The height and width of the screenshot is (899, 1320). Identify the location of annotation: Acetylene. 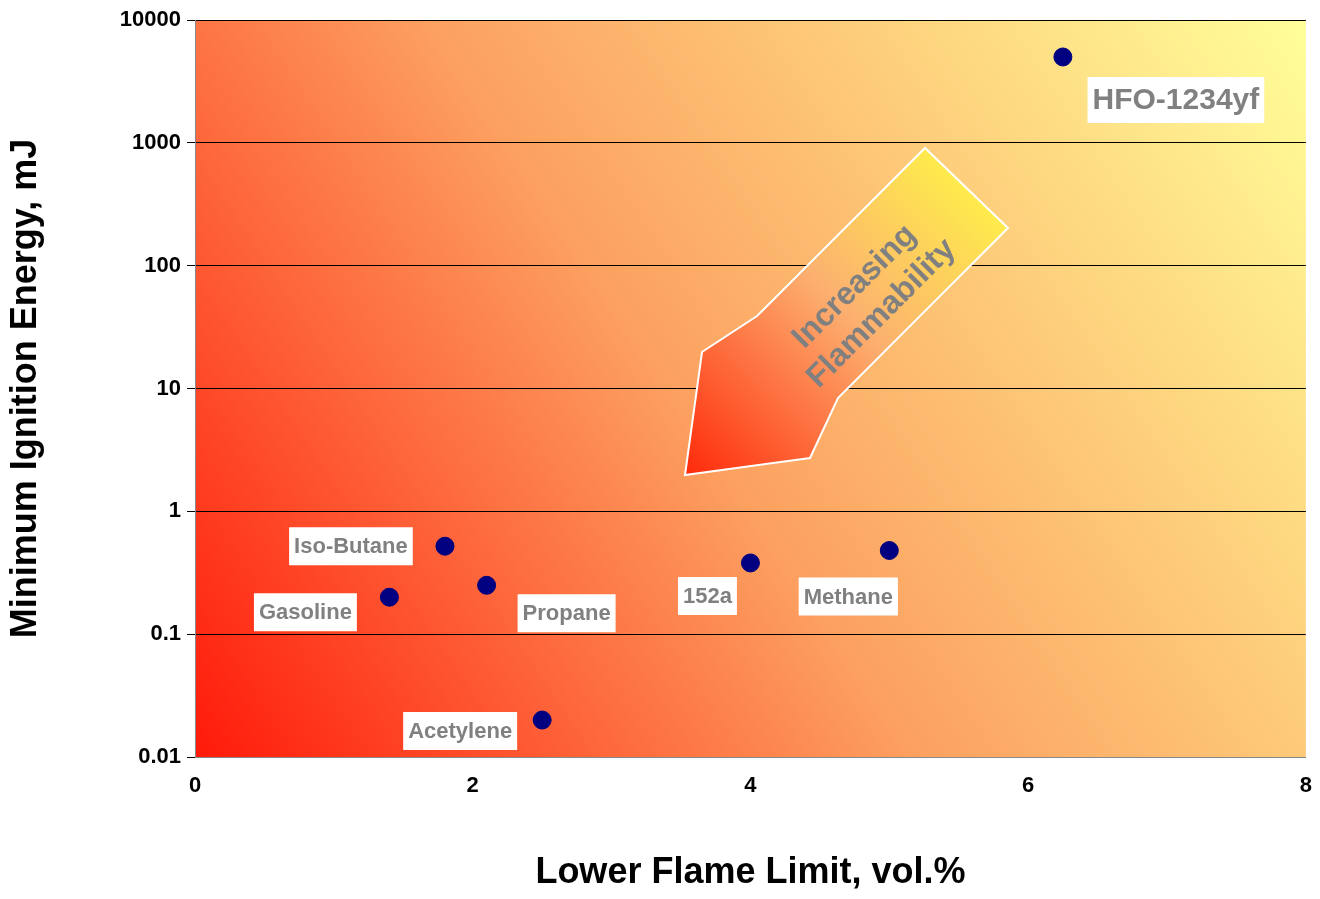
(460, 731).